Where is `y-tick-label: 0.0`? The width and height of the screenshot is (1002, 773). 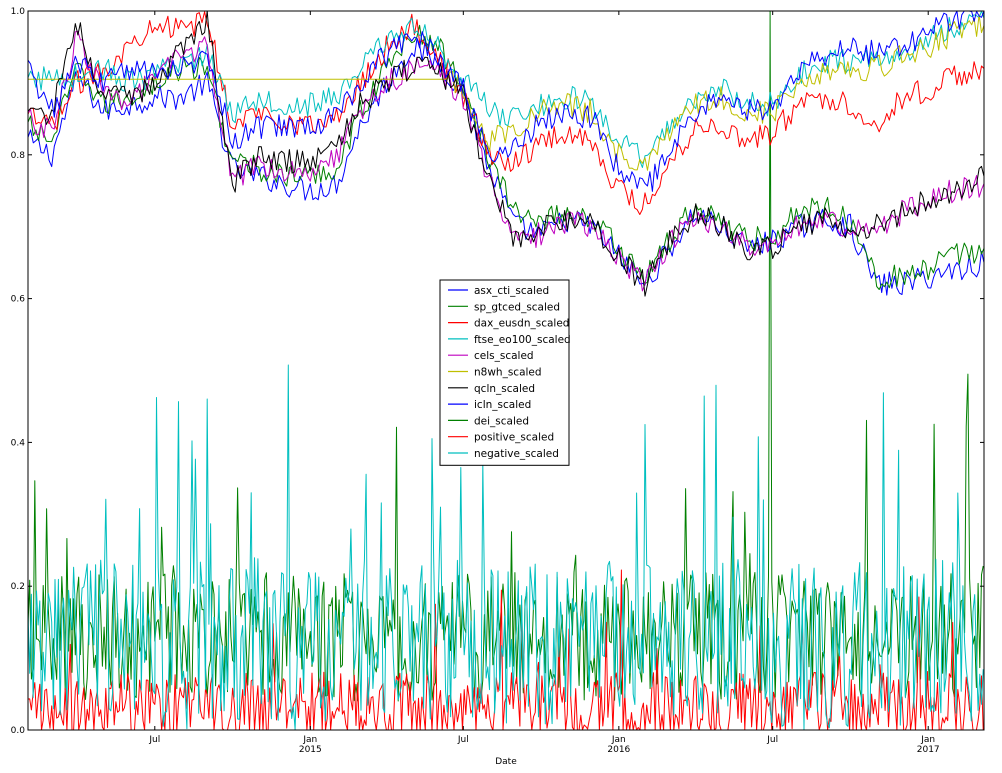
y-tick-label: 0.0 is located at coordinates (18, 731).